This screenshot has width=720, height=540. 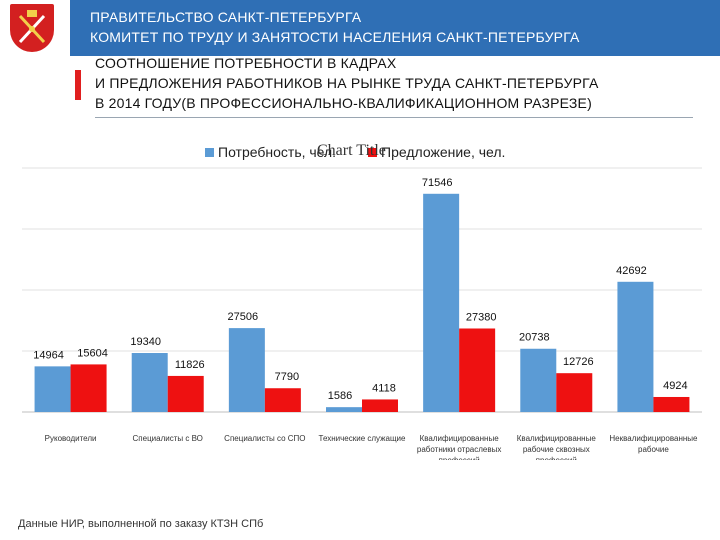 I want to click on x-tick-label: Технические служащие, so click(x=362, y=438).